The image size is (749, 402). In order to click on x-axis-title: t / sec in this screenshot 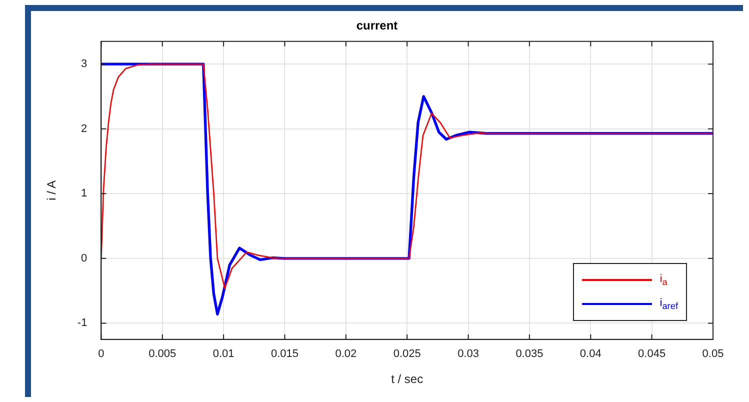, I will do `click(407, 379)`.